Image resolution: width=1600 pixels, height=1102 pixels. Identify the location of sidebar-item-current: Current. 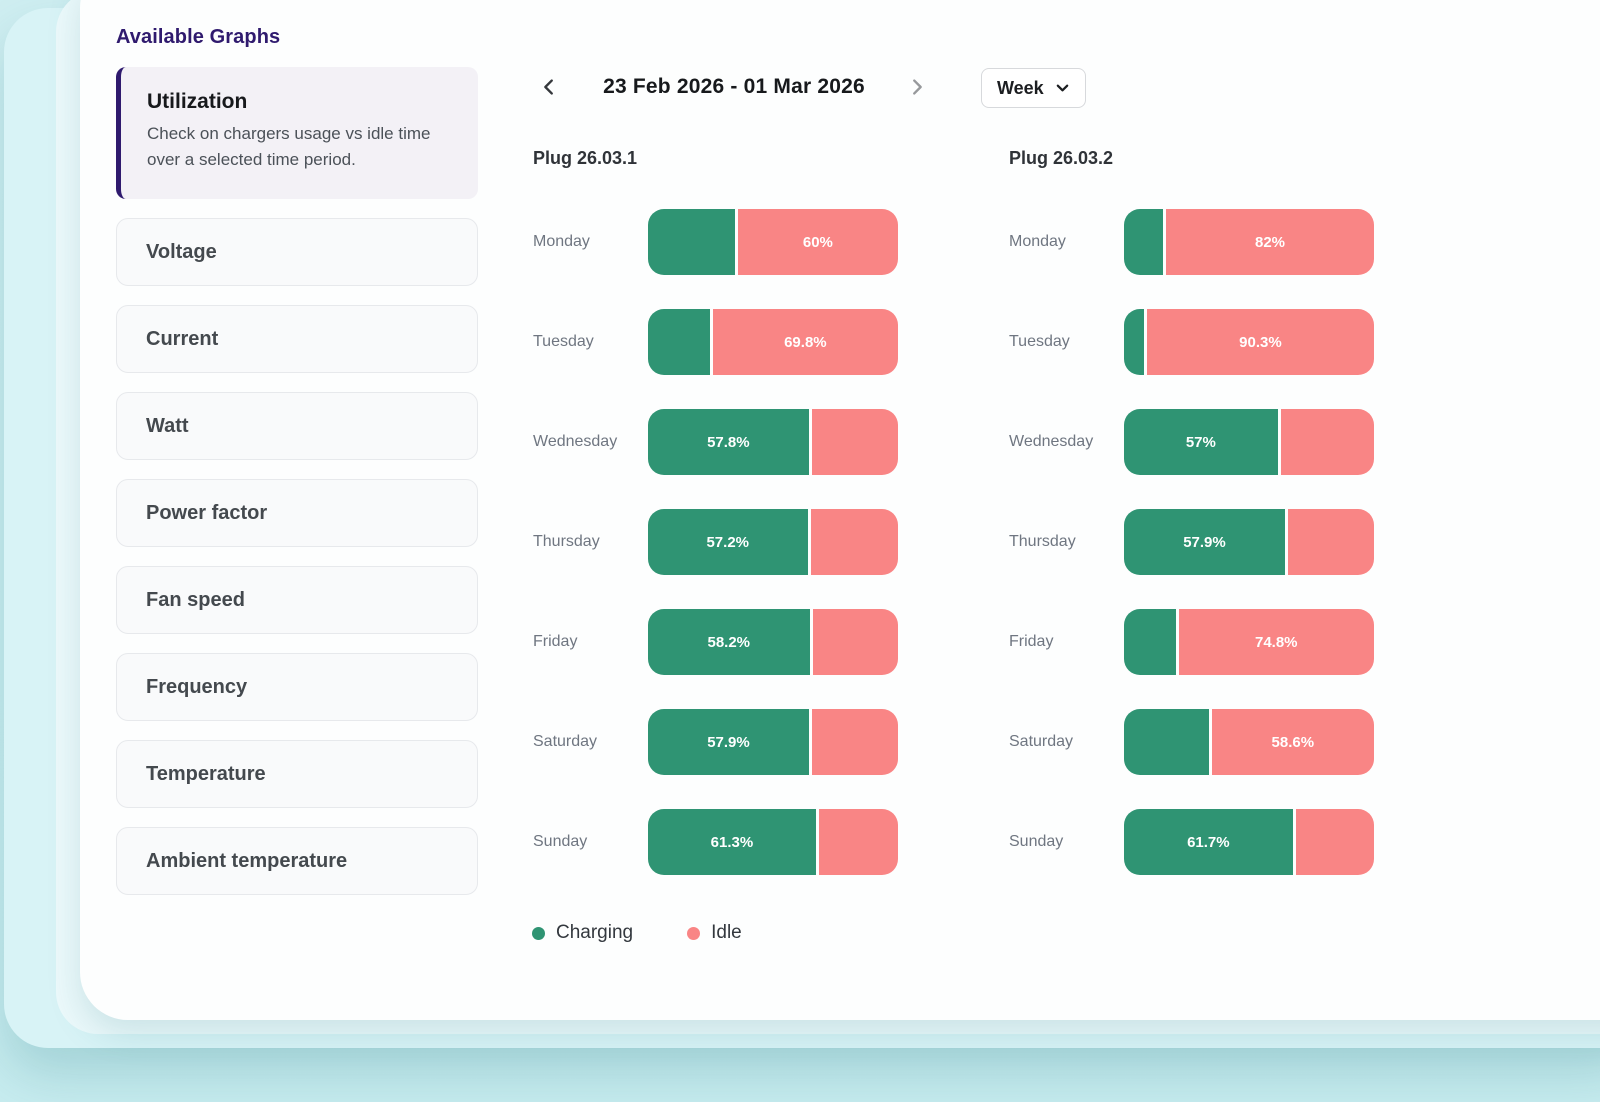
(297, 339).